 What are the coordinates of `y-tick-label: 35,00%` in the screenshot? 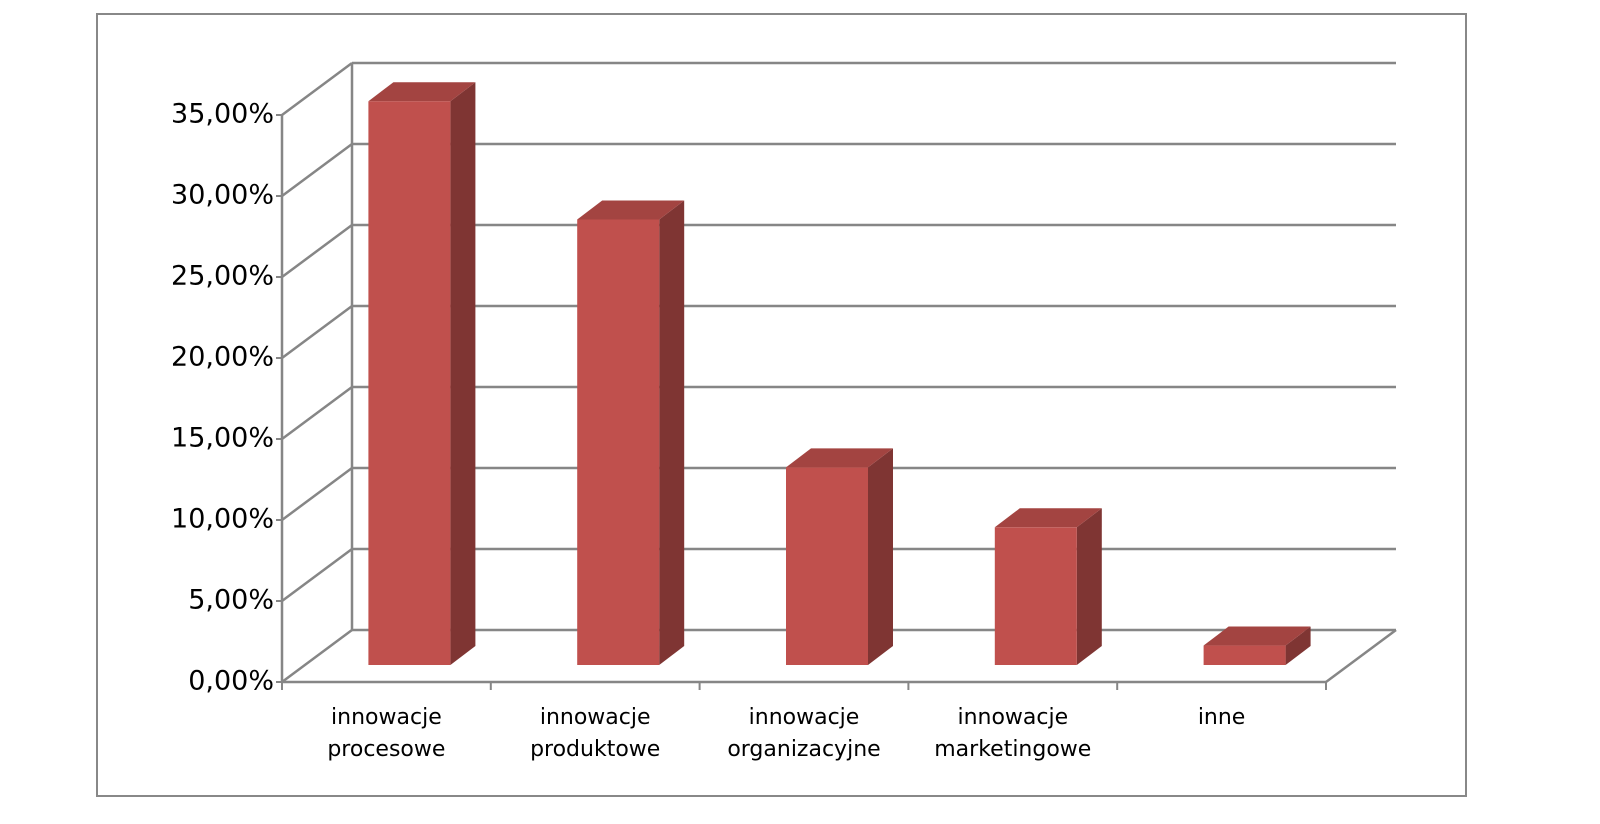 It's located at (222, 114).